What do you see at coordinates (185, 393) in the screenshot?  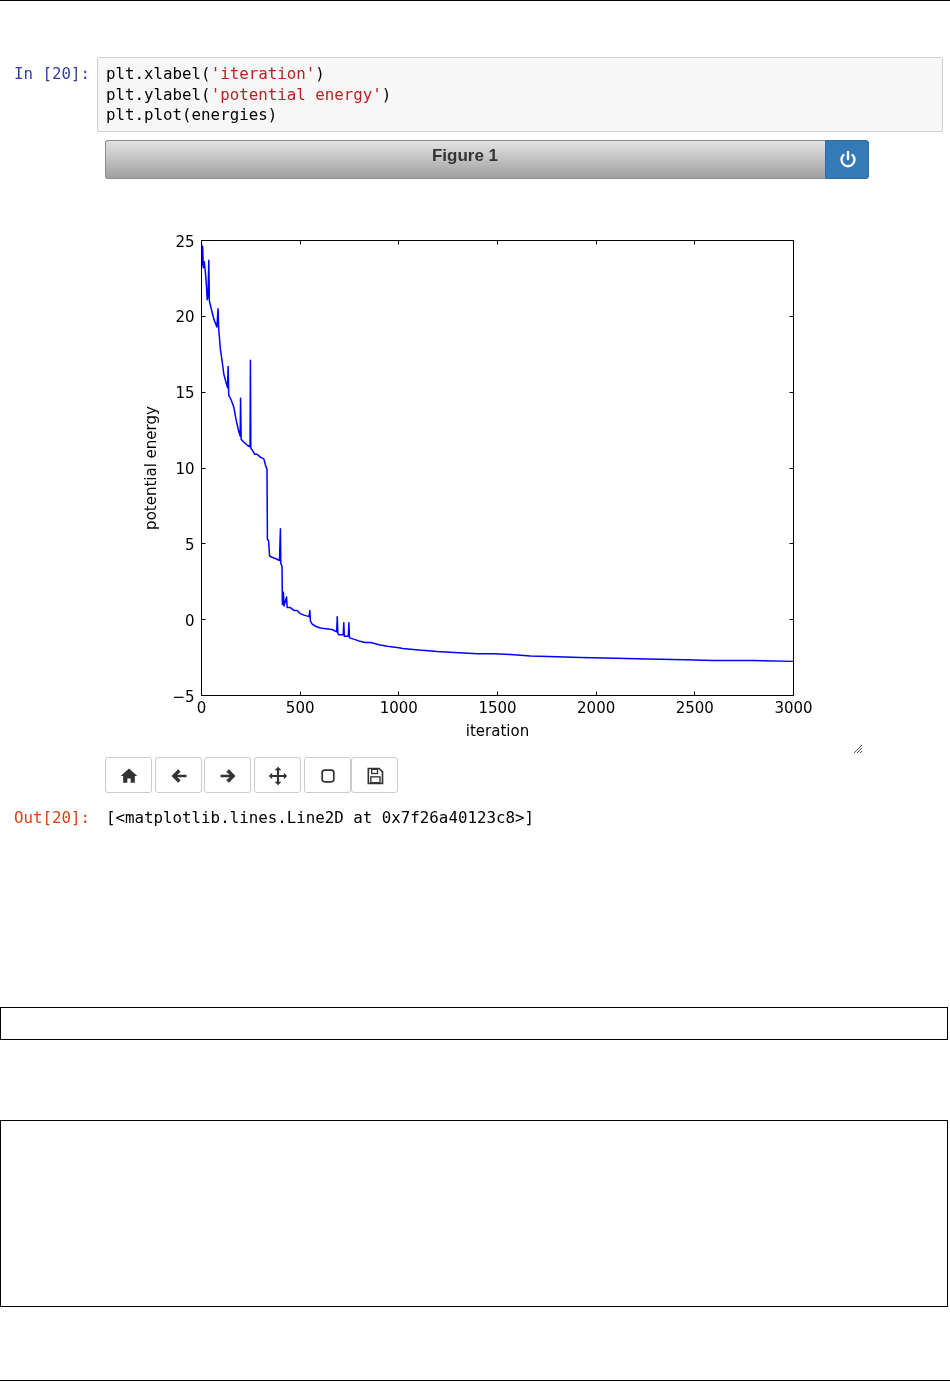 I see `y-tick-label: 15` at bounding box center [185, 393].